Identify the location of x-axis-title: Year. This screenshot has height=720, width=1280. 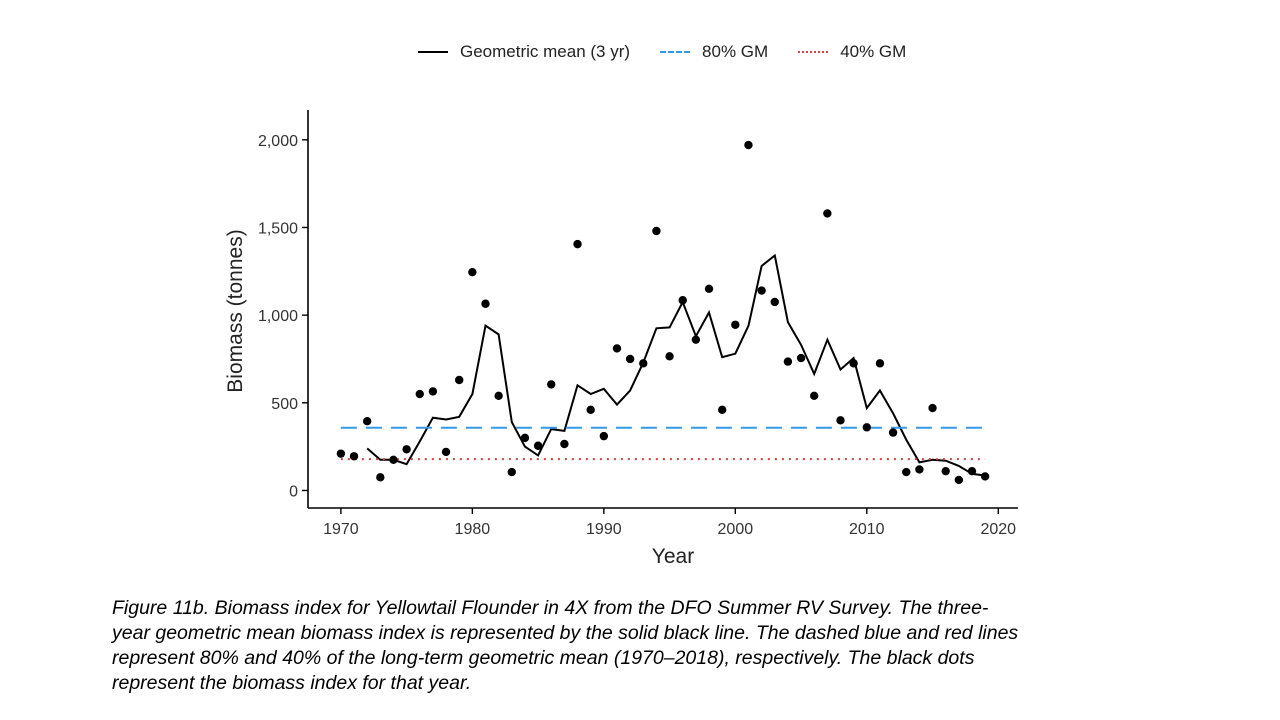
(673, 556).